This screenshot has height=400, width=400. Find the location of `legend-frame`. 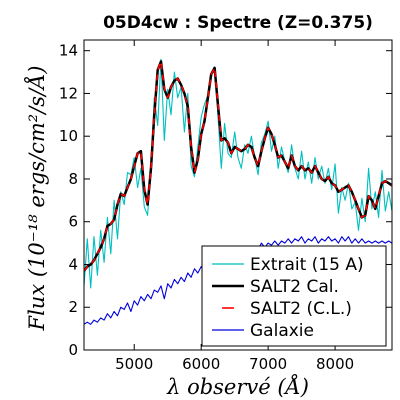

legend-frame is located at coordinates (294, 296).